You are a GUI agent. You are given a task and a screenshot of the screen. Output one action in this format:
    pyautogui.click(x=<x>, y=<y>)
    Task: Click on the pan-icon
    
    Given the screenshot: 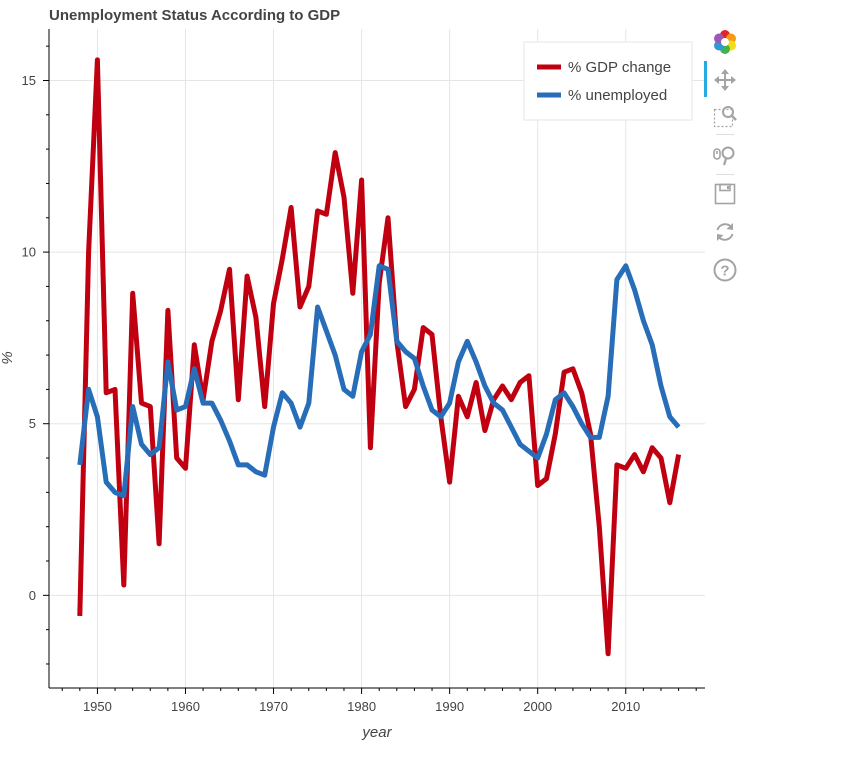 What is the action you would take?
    pyautogui.click(x=725, y=80)
    